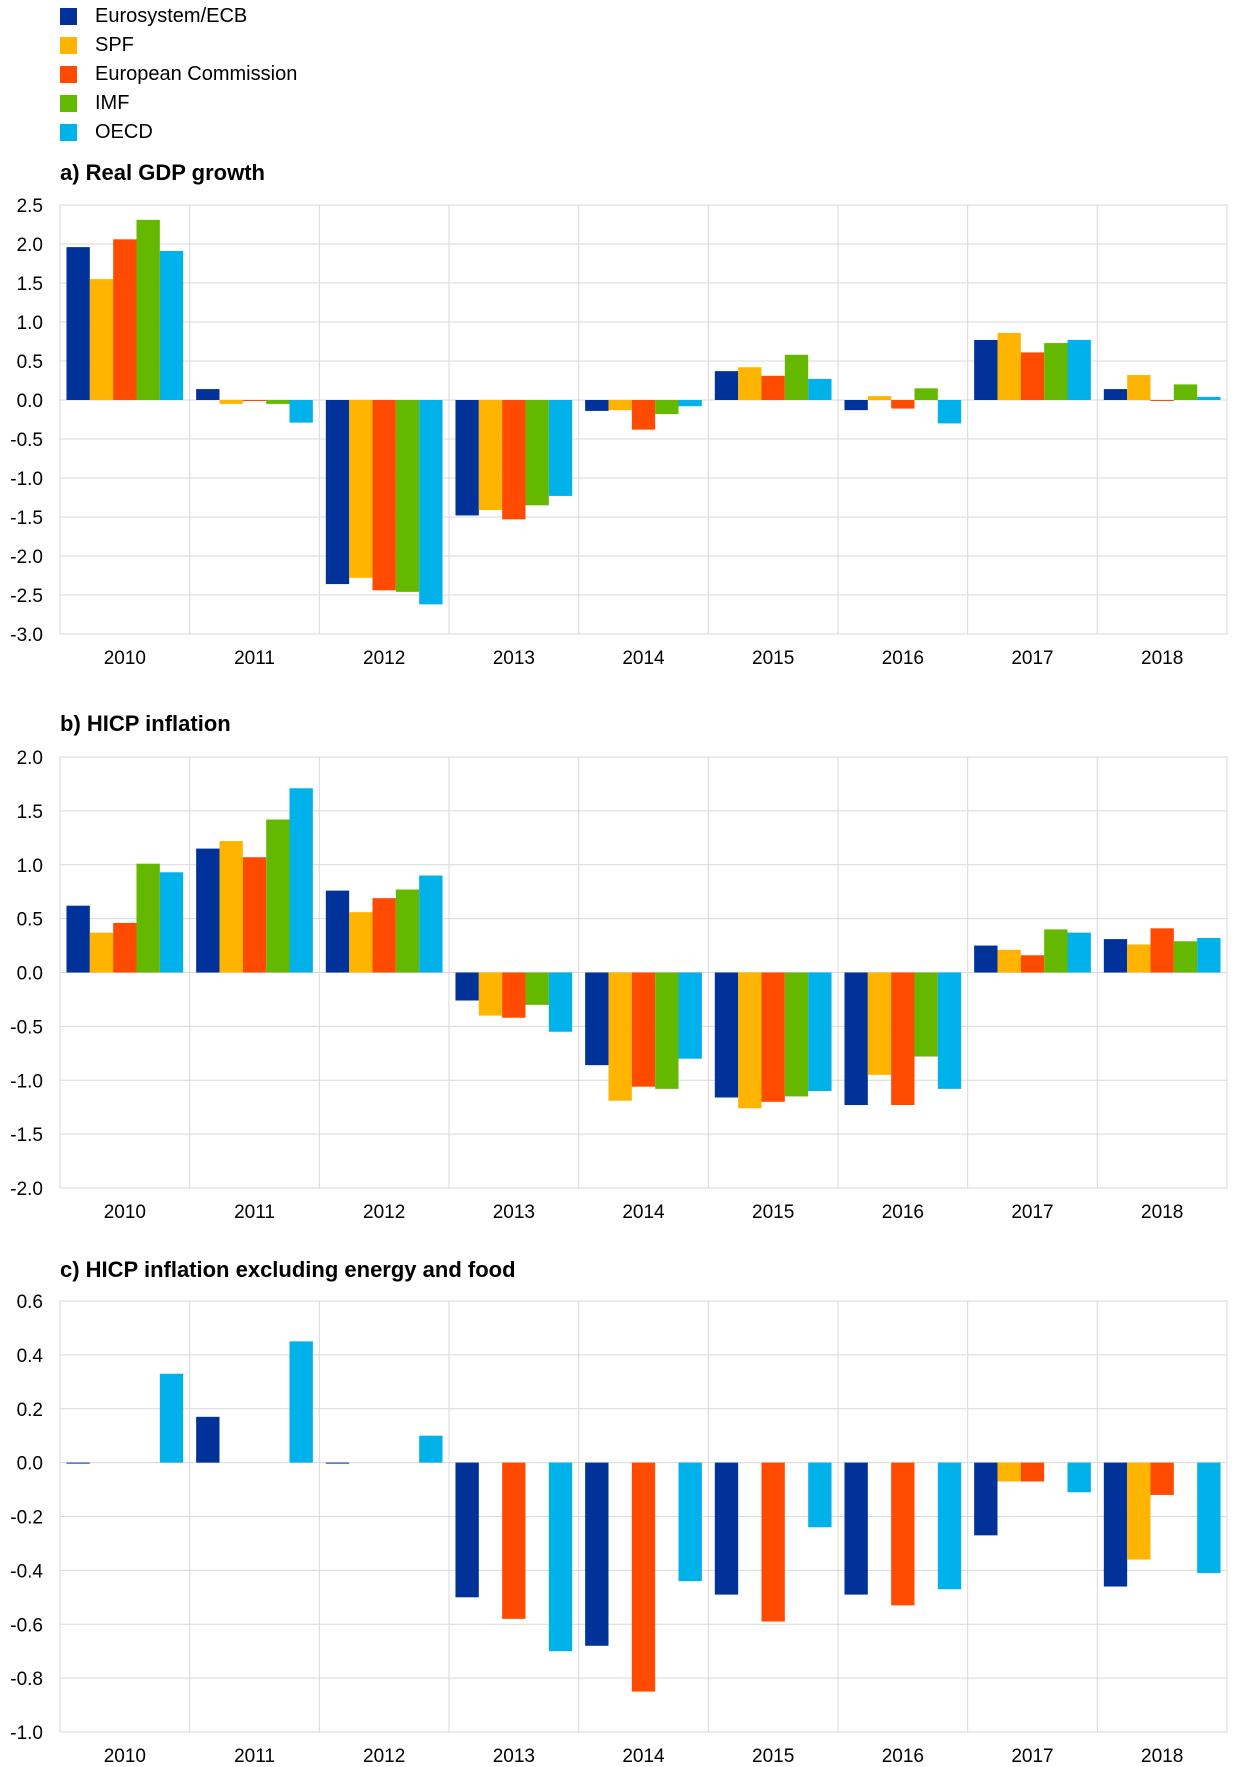 Image resolution: width=1240 pixels, height=1767 pixels. Describe the element at coordinates (26, 1679) in the screenshot. I see `y-tick-label: -0.8` at that location.